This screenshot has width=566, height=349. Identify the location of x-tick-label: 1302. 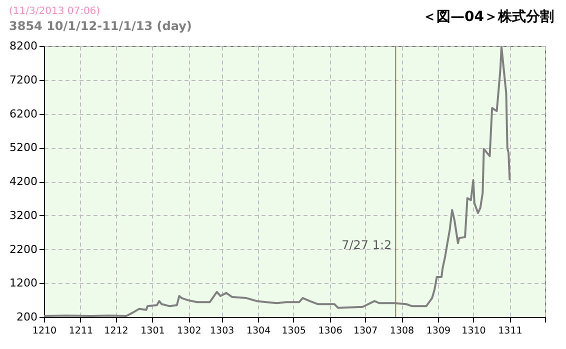
(189, 331).